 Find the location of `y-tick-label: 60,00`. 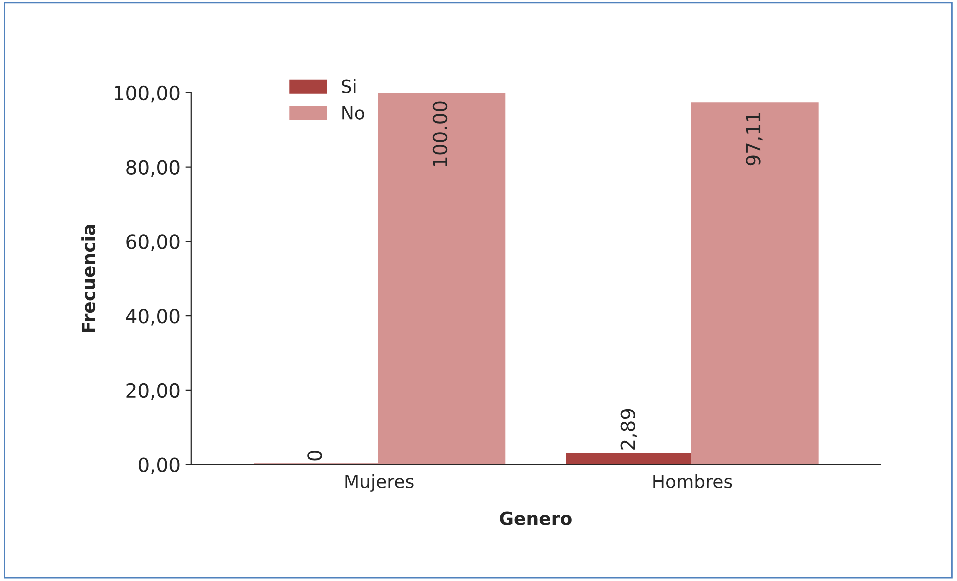

y-tick-label: 60,00 is located at coordinates (153, 243).